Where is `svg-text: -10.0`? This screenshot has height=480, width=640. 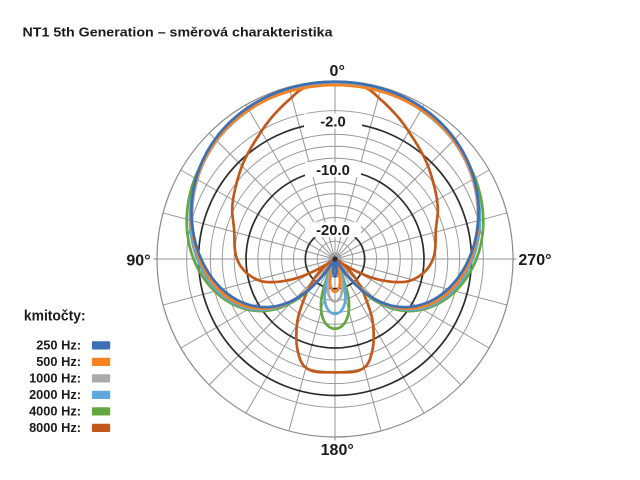
svg-text: -10.0 is located at coordinates (333, 171).